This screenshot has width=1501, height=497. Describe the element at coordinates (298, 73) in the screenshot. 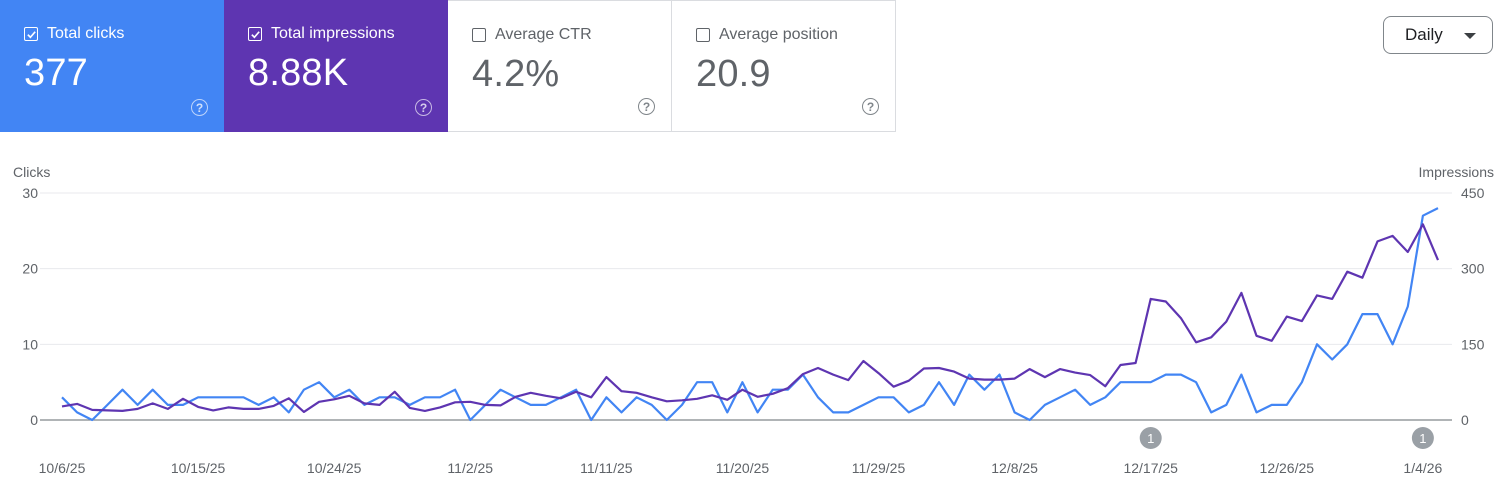

I see `metric-value: 8.88K` at that location.